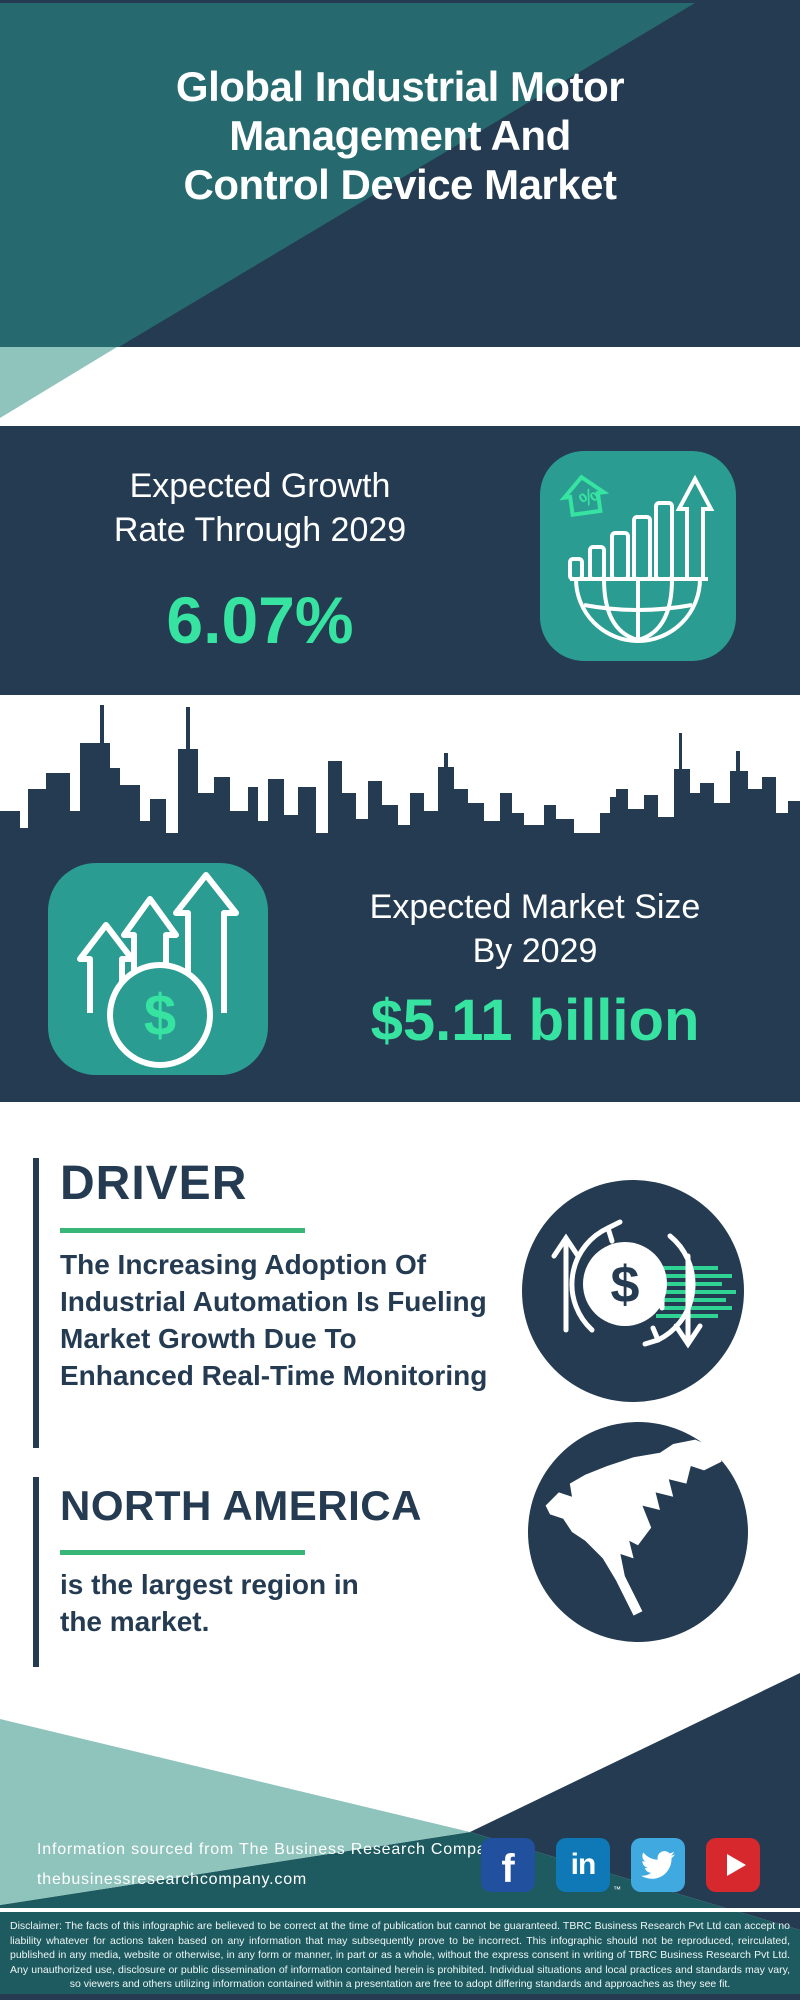  What do you see at coordinates (260, 530) in the screenshot?
I see `growth-heading-line2: Rate Through 2029` at bounding box center [260, 530].